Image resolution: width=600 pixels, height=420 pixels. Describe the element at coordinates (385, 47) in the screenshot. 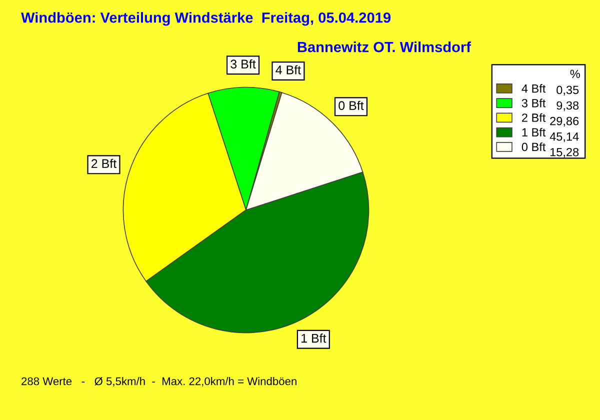

I see `chart-subtitle: Bannewitz OT. Wilmsdorf` at that location.